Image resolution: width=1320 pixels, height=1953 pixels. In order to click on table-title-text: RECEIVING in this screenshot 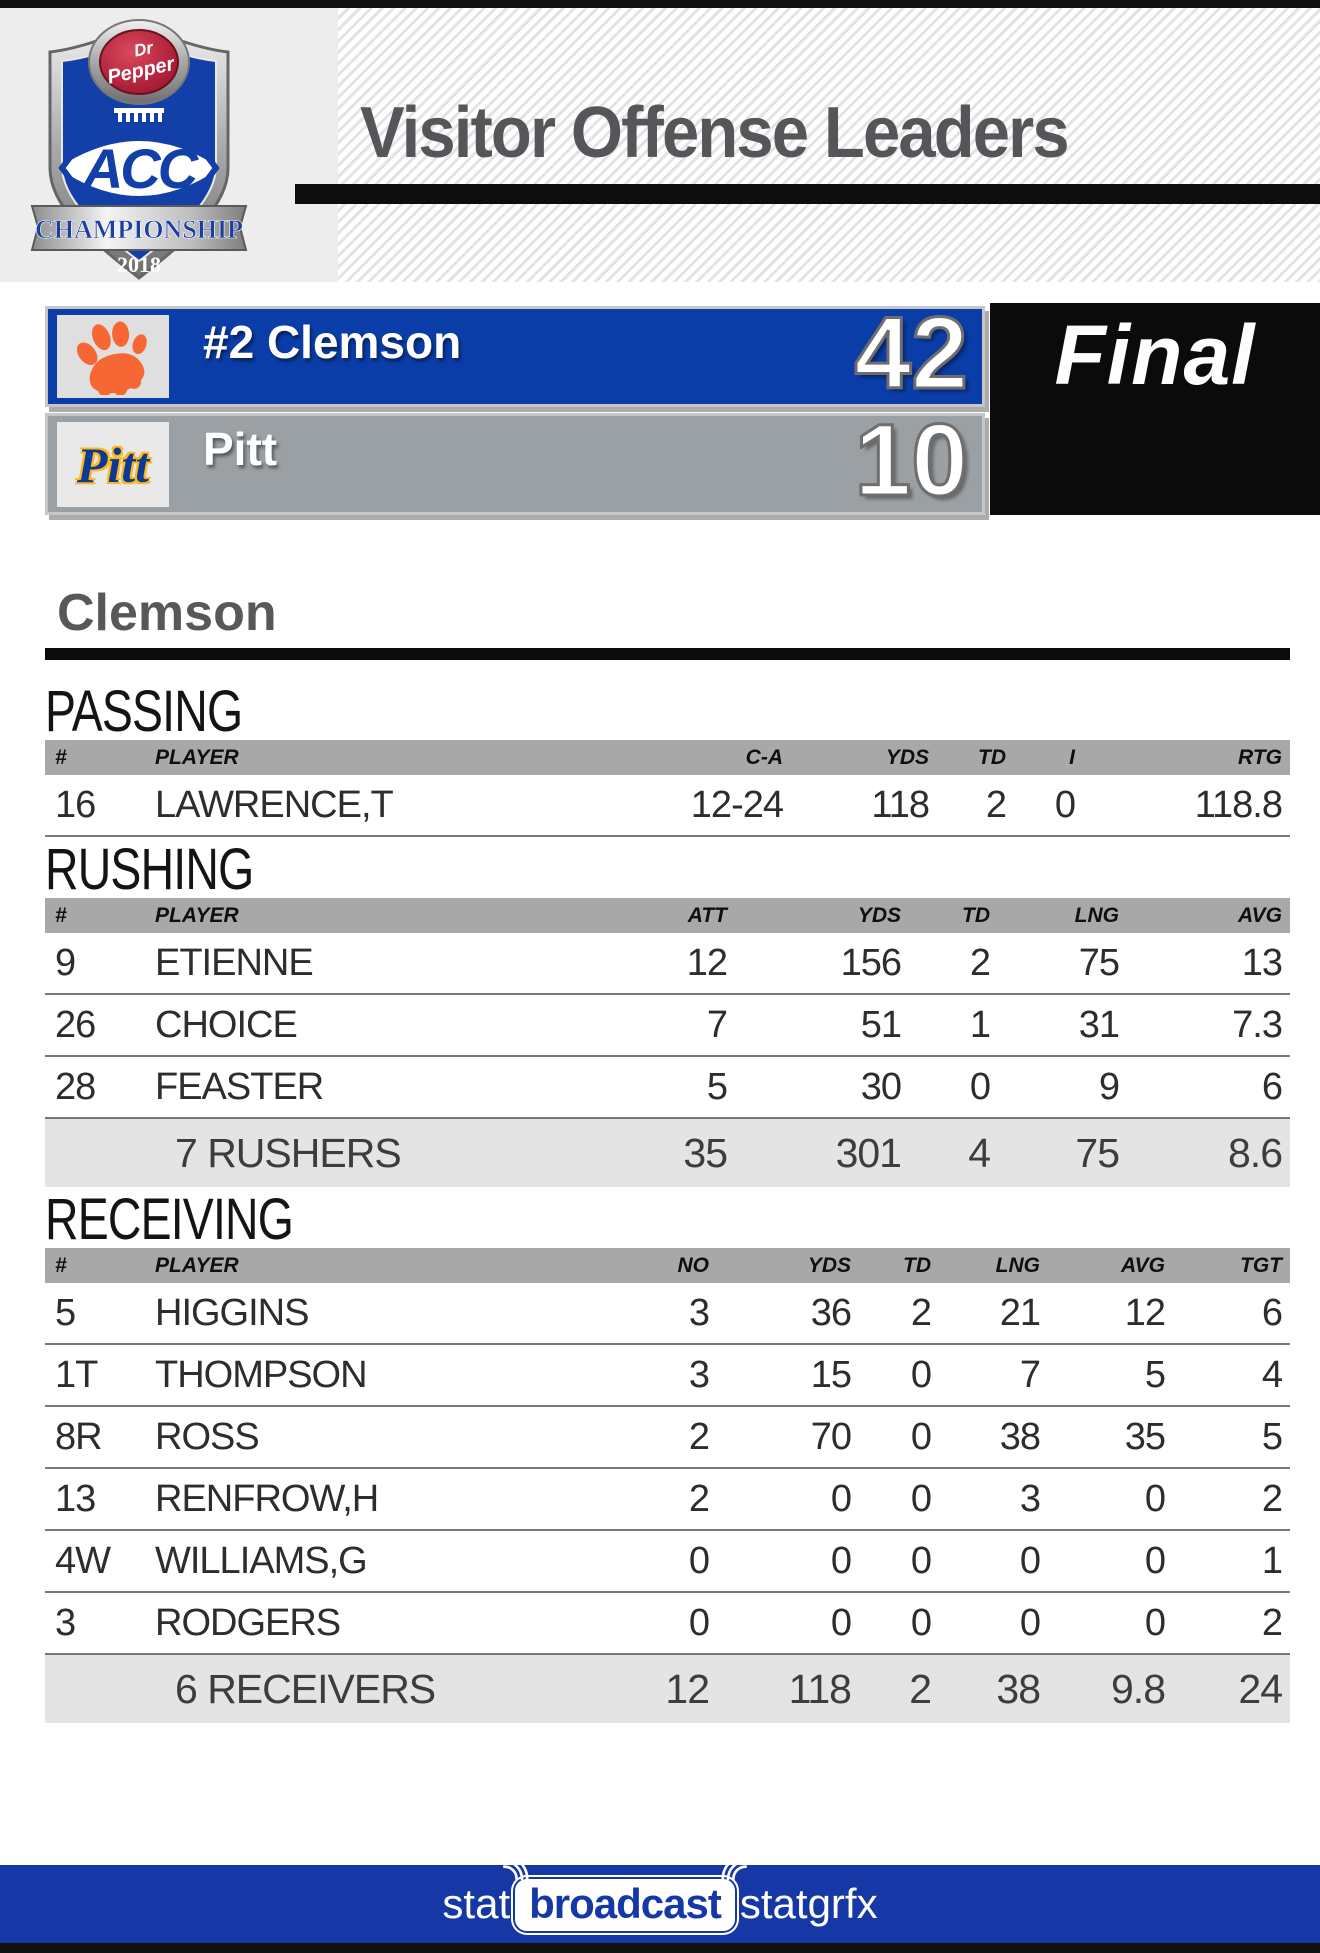, I will do `click(169, 1219)`.